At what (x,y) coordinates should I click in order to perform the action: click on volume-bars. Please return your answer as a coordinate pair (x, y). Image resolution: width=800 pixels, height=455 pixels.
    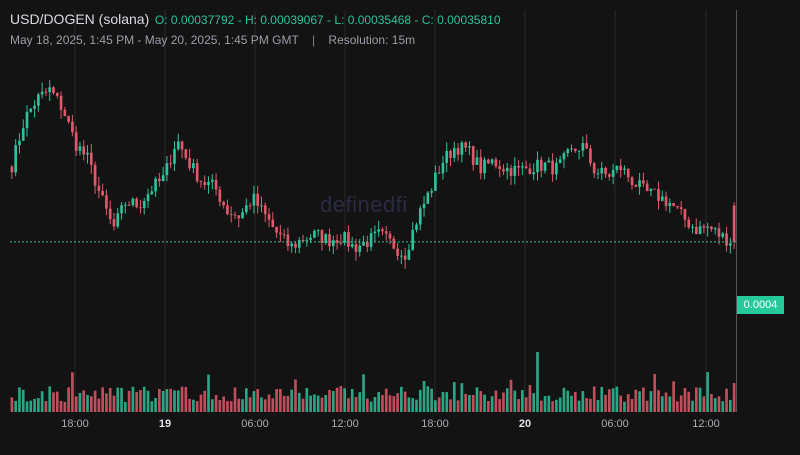
    Looking at the image, I should click on (373, 382).